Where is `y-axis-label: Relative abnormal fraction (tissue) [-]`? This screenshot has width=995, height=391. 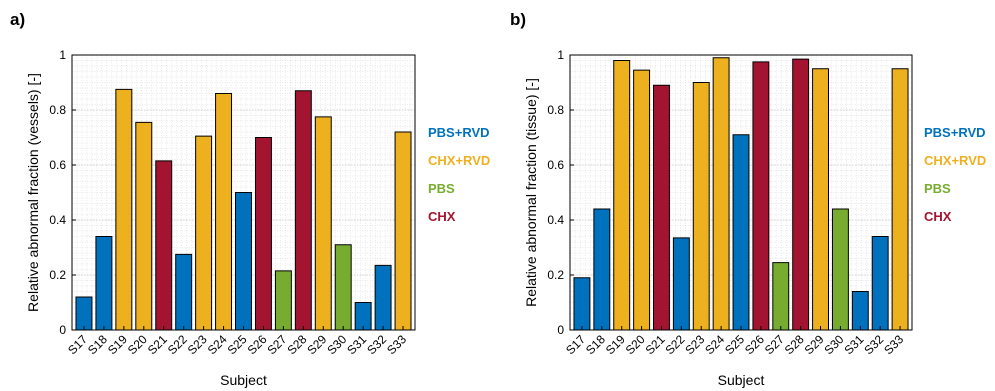
y-axis-label: Relative abnormal fraction (tissue) [-] is located at coordinates (531, 192).